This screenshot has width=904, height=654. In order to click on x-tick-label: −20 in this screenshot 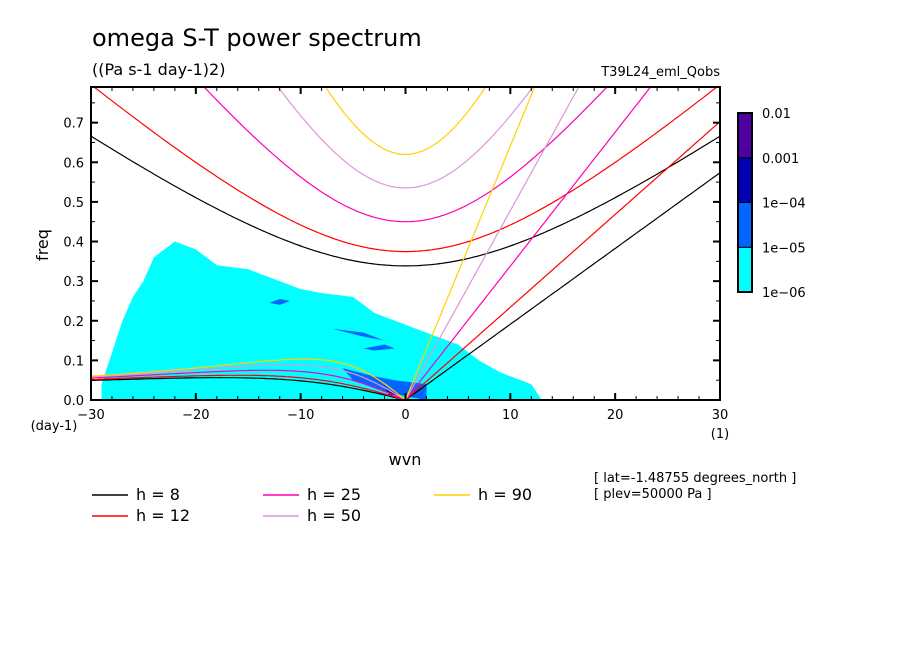, I will do `click(195, 415)`.